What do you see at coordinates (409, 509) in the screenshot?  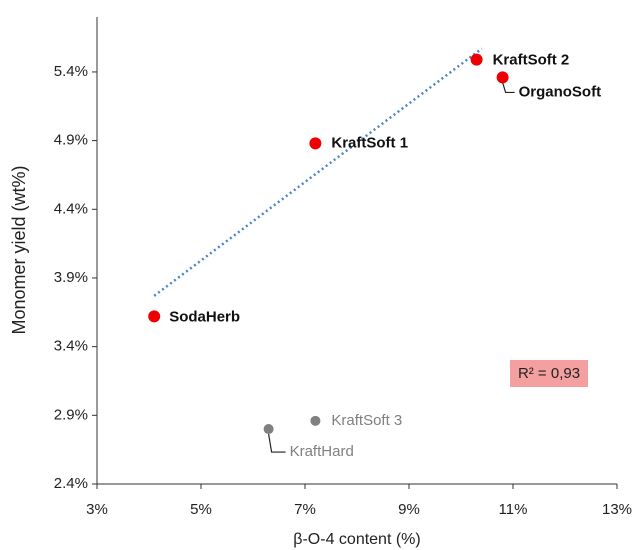 I see `x-tick-label: 9%` at bounding box center [409, 509].